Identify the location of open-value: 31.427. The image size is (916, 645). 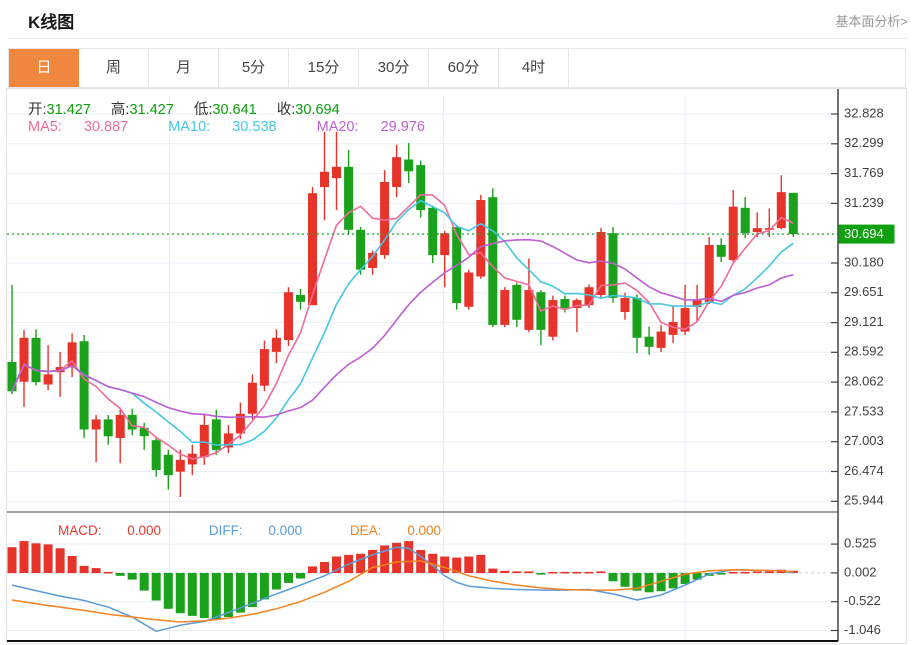
(68, 110).